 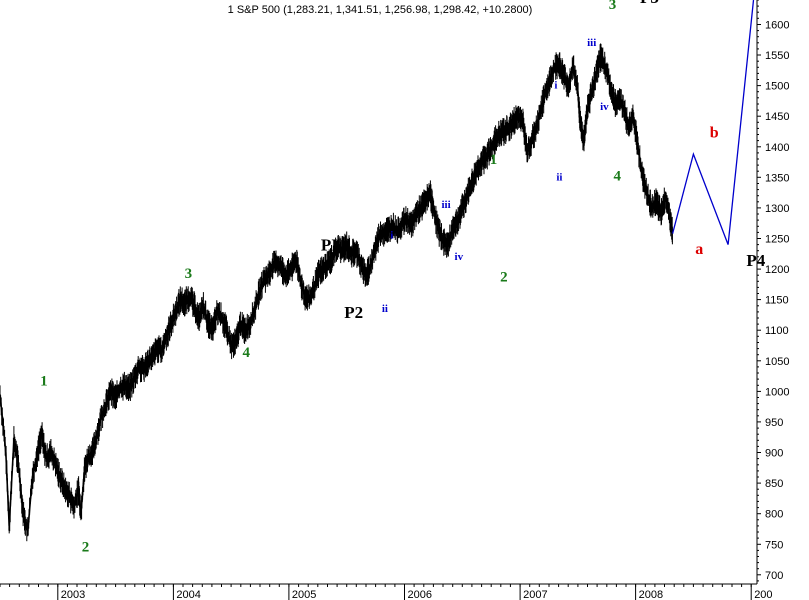 I want to click on x-tick-label: 2005, so click(x=304, y=594).